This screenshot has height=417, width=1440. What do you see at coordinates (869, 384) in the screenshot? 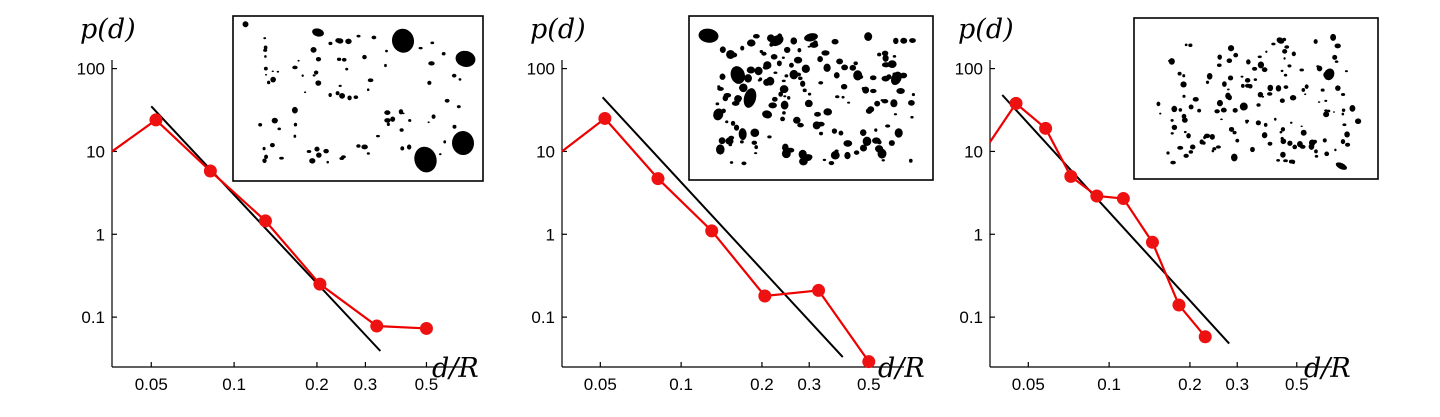
I see `x-tick-label: 0.5` at bounding box center [869, 384].